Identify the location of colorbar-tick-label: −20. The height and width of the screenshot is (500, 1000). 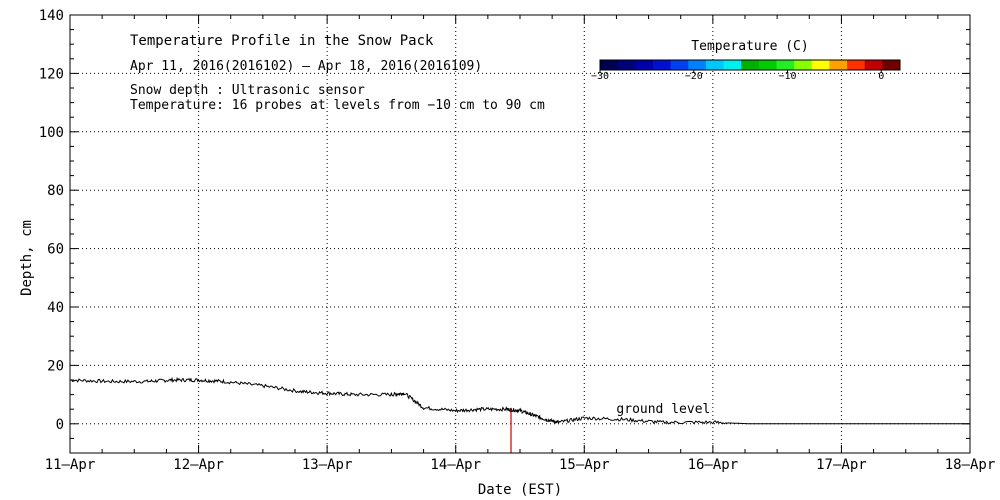
(694, 76).